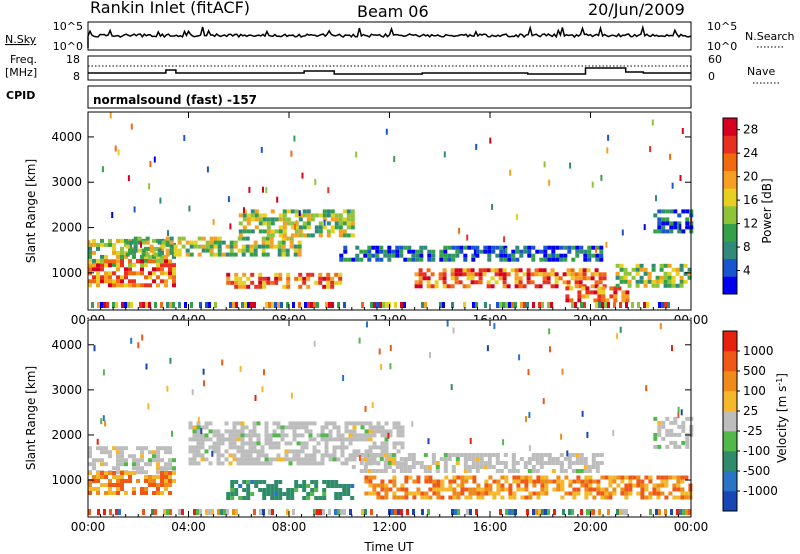  Describe the element at coordinates (750, 130) in the screenshot. I see `colorbar-tick-label: 28` at that location.